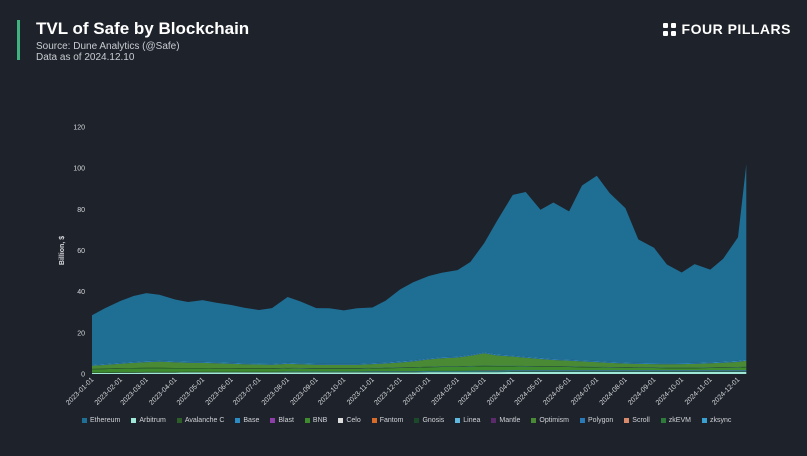 The image size is (807, 456). I want to click on legend-item: zksync, so click(716, 420).